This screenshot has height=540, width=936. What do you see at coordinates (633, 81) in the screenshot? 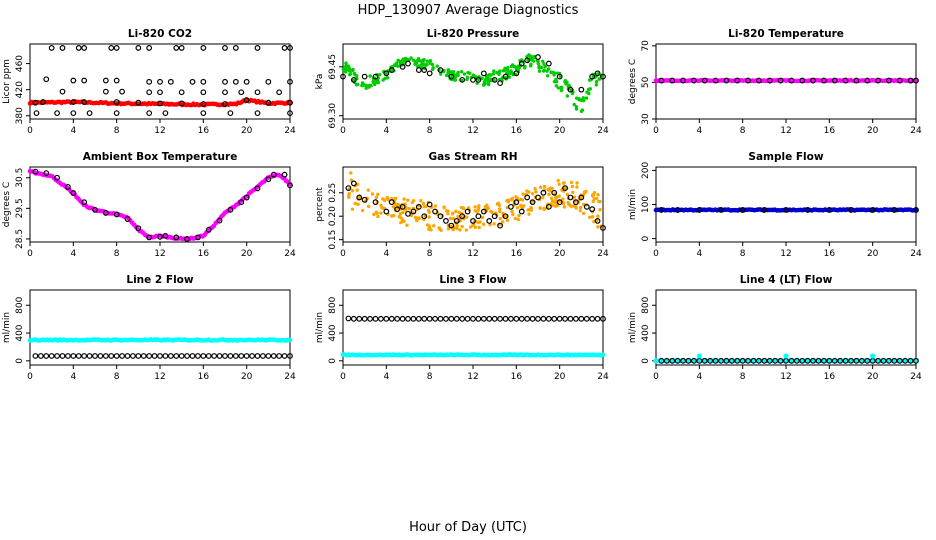
I see `y-axis-label: degrees C` at bounding box center [633, 81].